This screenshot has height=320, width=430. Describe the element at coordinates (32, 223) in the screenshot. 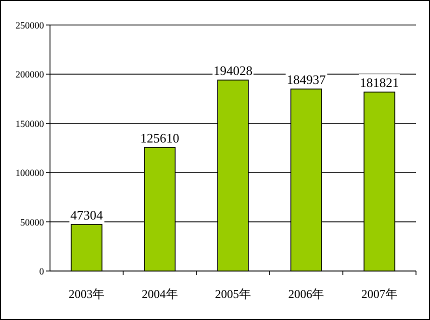

I see `y-tick-label: 50000` at that location.